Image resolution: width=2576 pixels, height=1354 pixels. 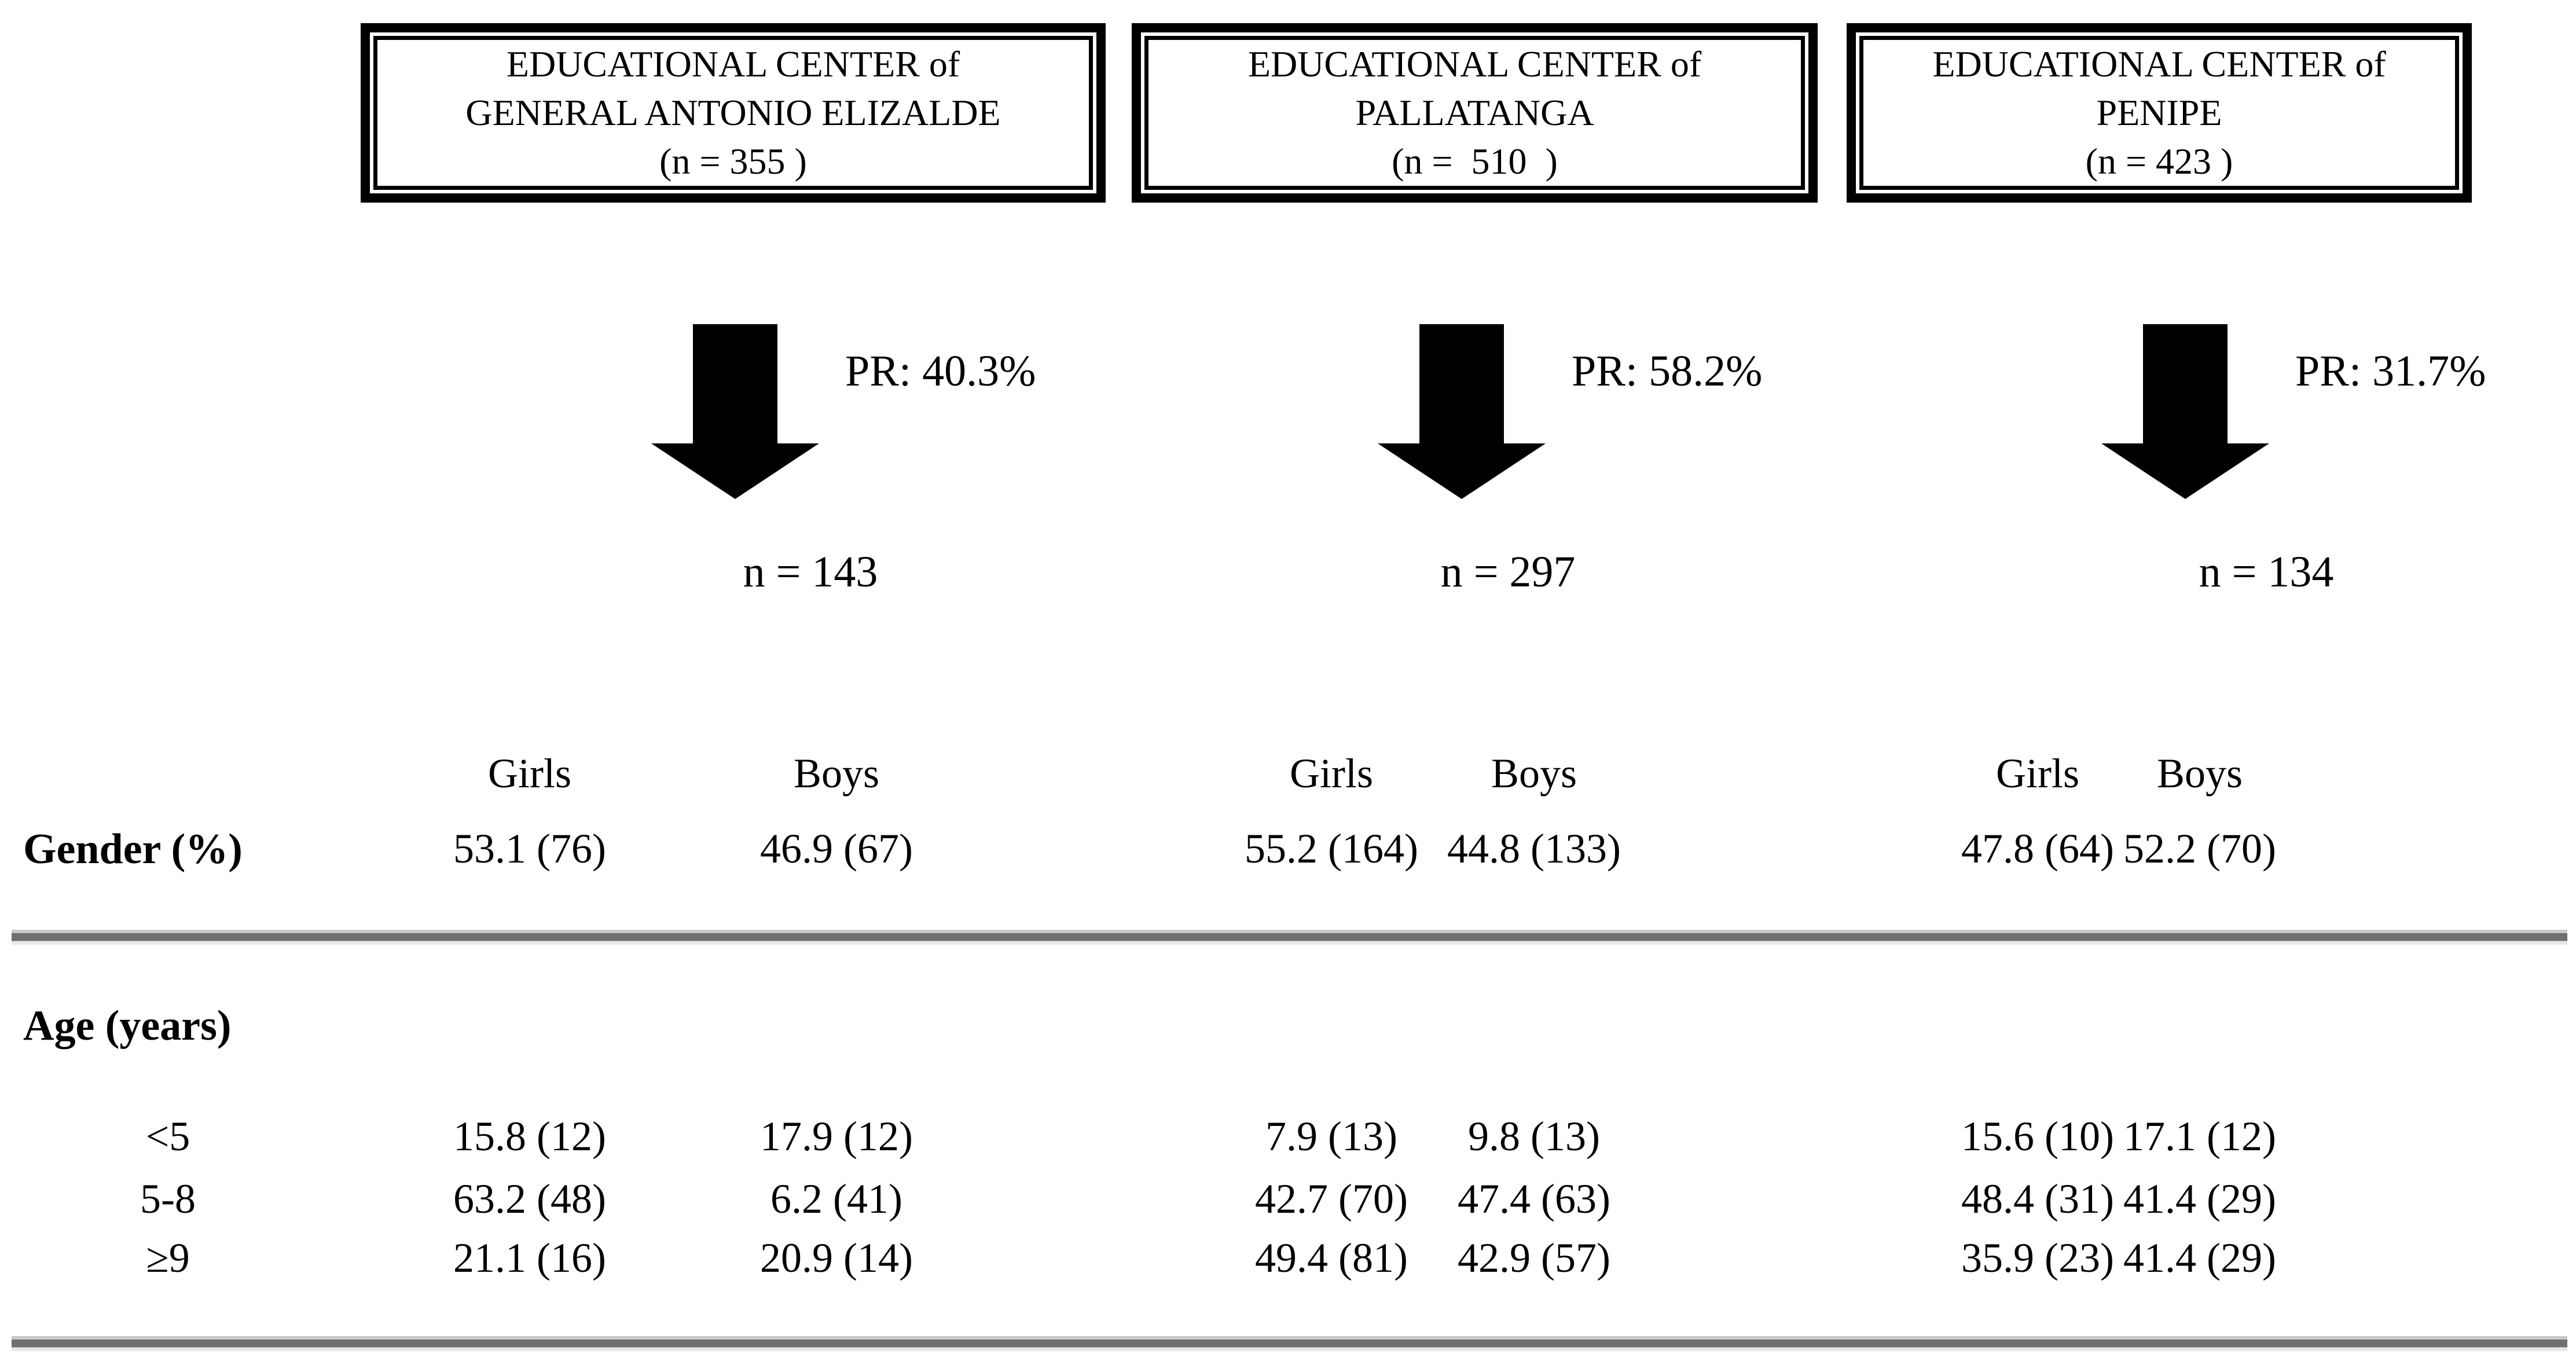 I want to click on participation-rate-label: PR: 40.3%, so click(x=940, y=371).